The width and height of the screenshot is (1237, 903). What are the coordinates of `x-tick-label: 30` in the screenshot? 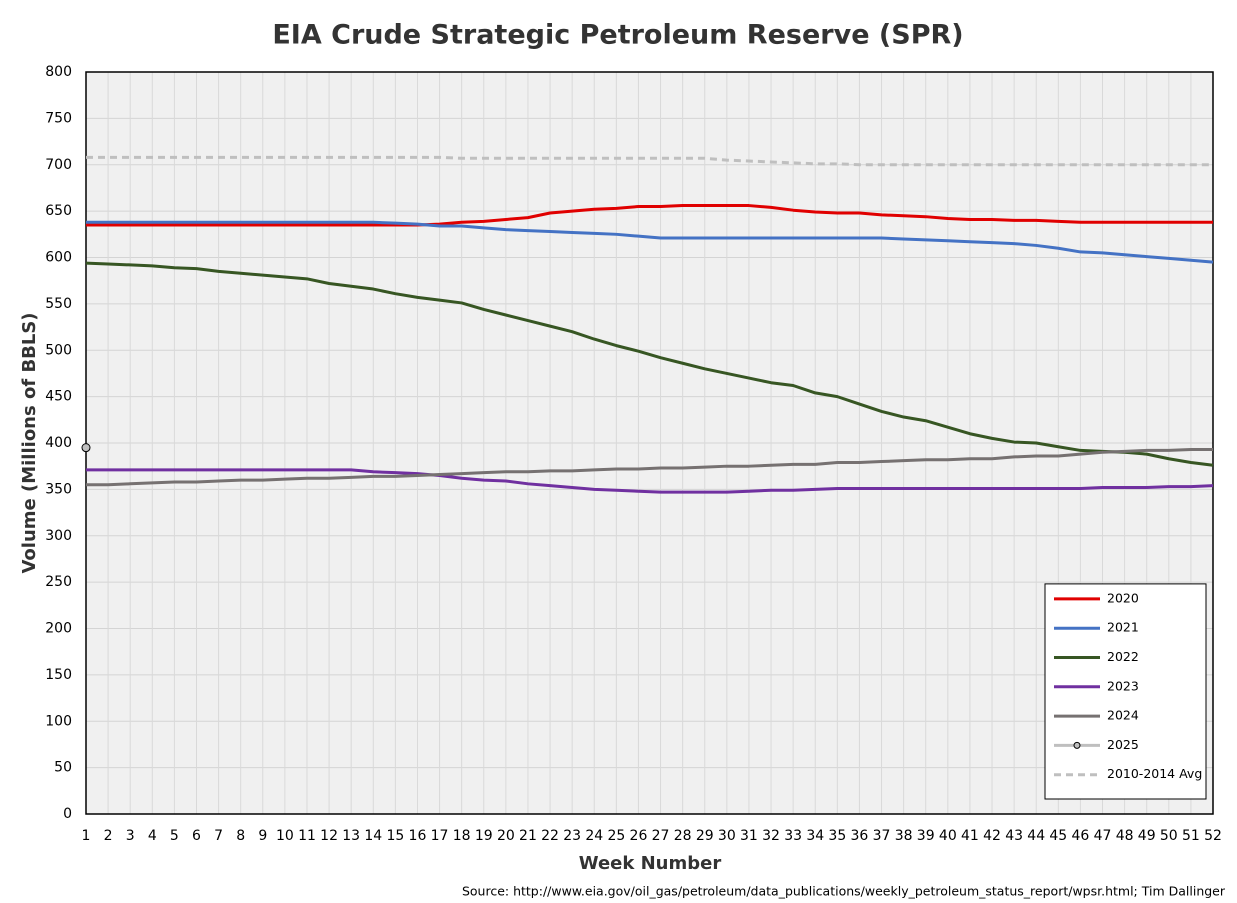 It's located at (727, 836).